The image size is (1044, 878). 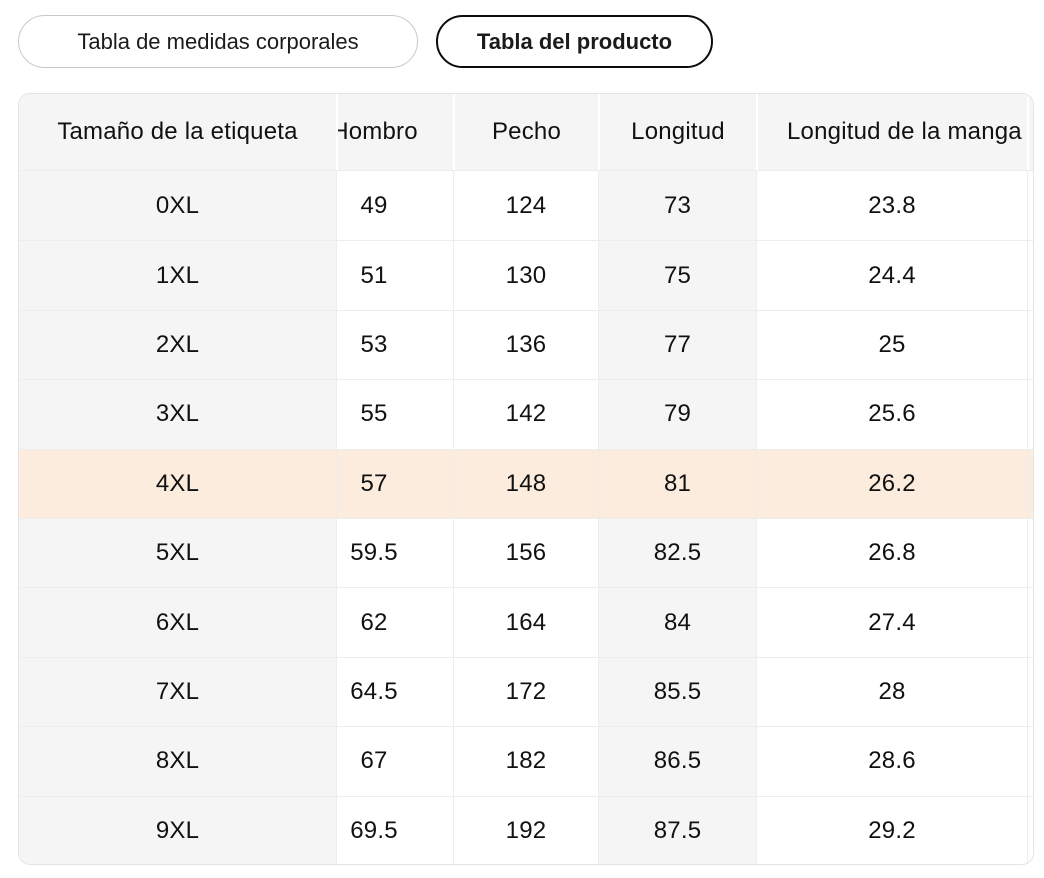 I want to click on column-header-sleeve-length: Longitud de la manga, so click(x=891, y=132).